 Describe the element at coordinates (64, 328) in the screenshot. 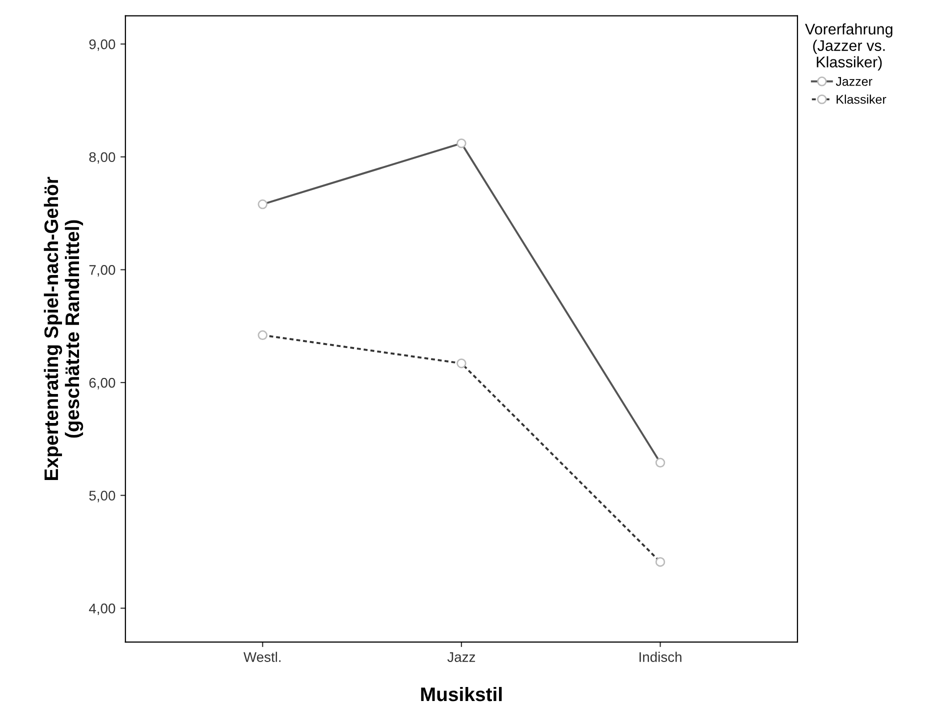

I see `y-axis-title: Expertenrating Spiel-nach-Gehör (geschätzte Randmittel)` at that location.